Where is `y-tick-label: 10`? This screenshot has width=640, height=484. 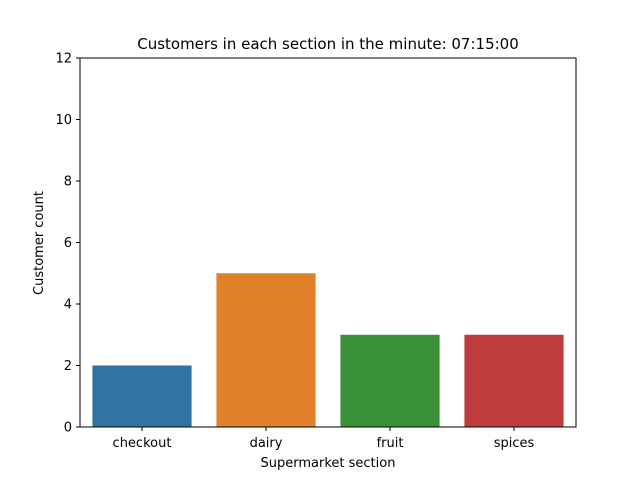
y-tick-label: 10 is located at coordinates (63, 120).